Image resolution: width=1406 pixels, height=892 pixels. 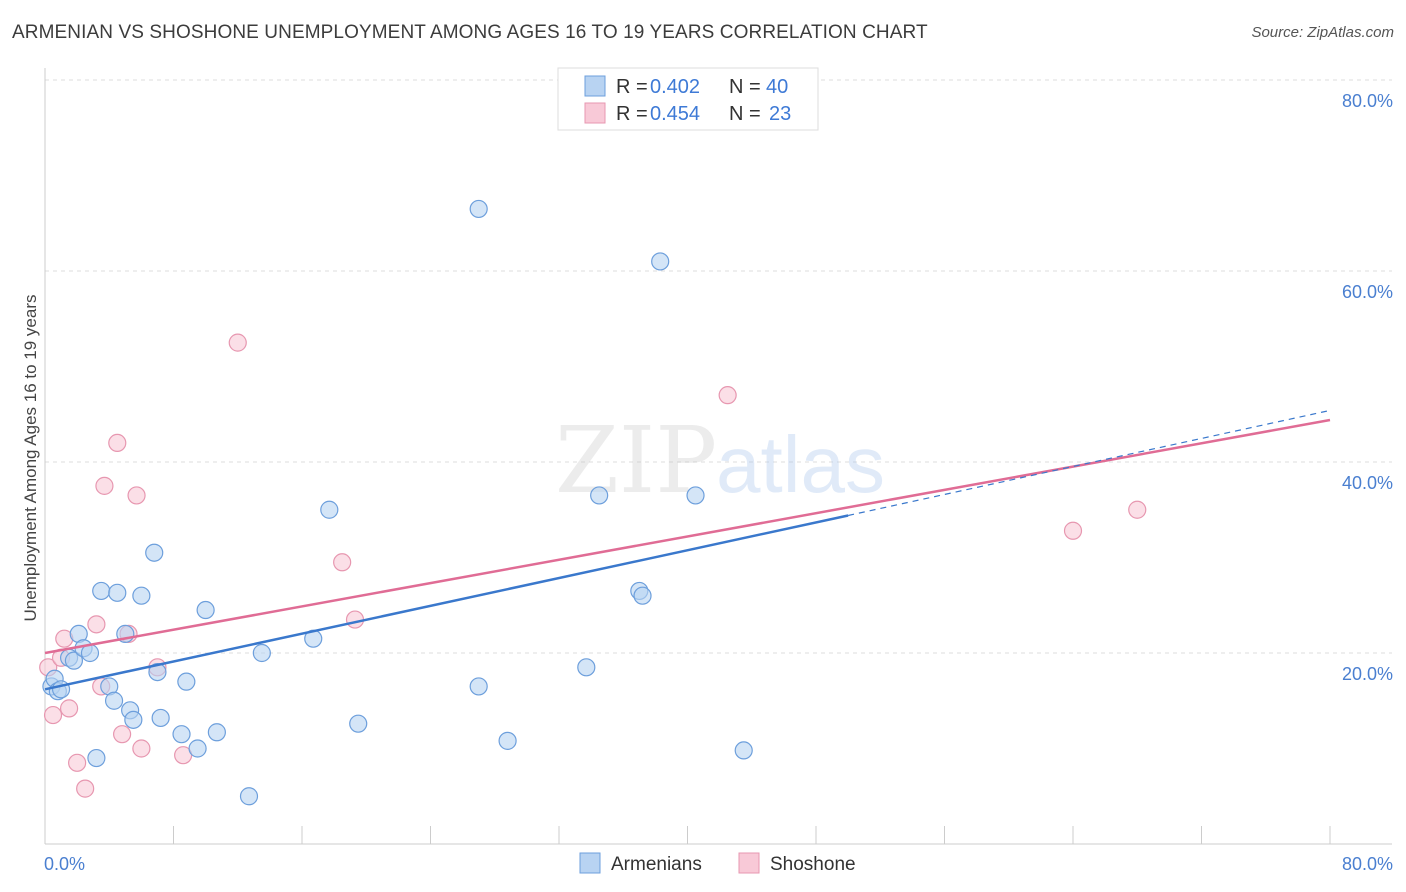 What do you see at coordinates (632, 114) in the screenshot?
I see `legend-r-label-shoshone: R =` at bounding box center [632, 114].